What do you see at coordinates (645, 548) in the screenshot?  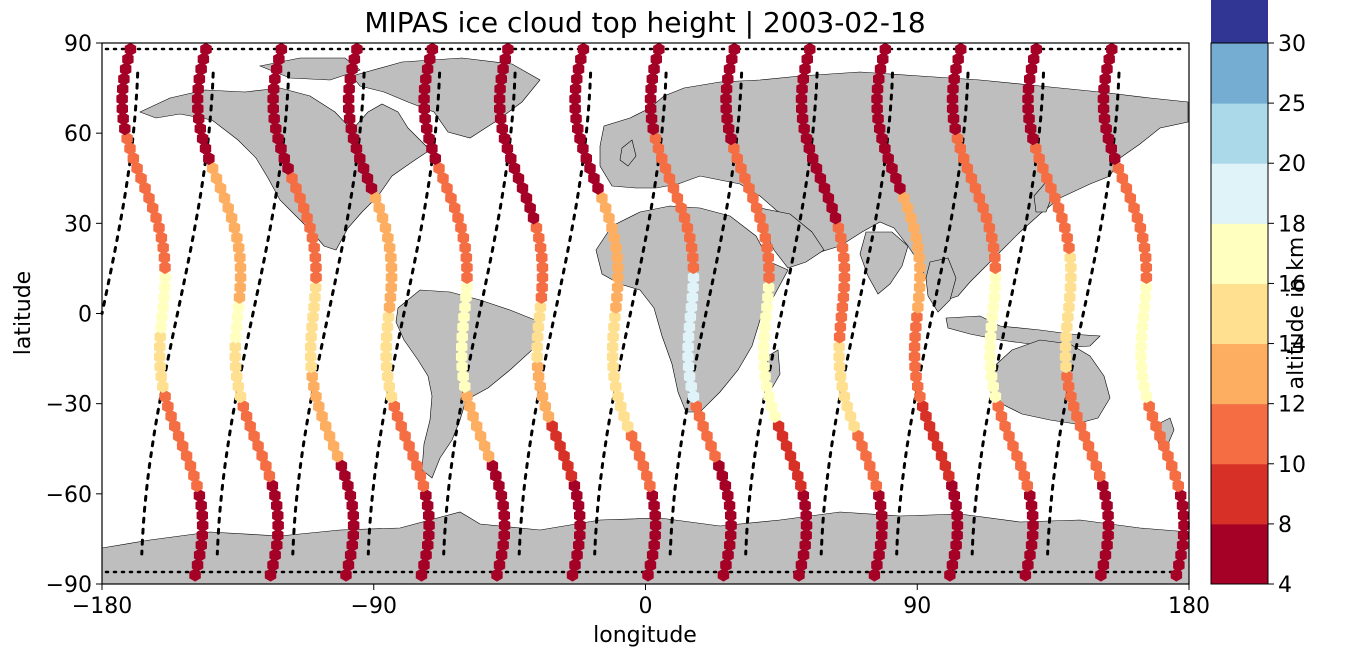 I see `antarctica-landmass` at bounding box center [645, 548].